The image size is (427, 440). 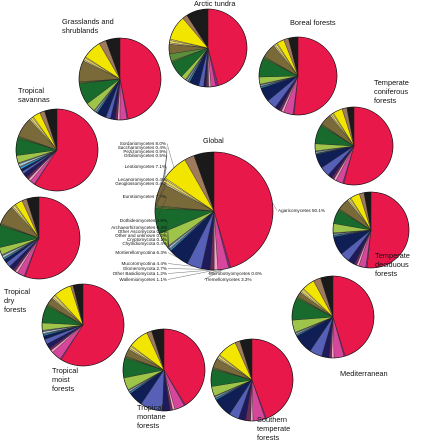 What do you see at coordinates (34, 95) in the screenshot?
I see `biome-label-tropical-savannas: Tropical savannas` at bounding box center [34, 95].